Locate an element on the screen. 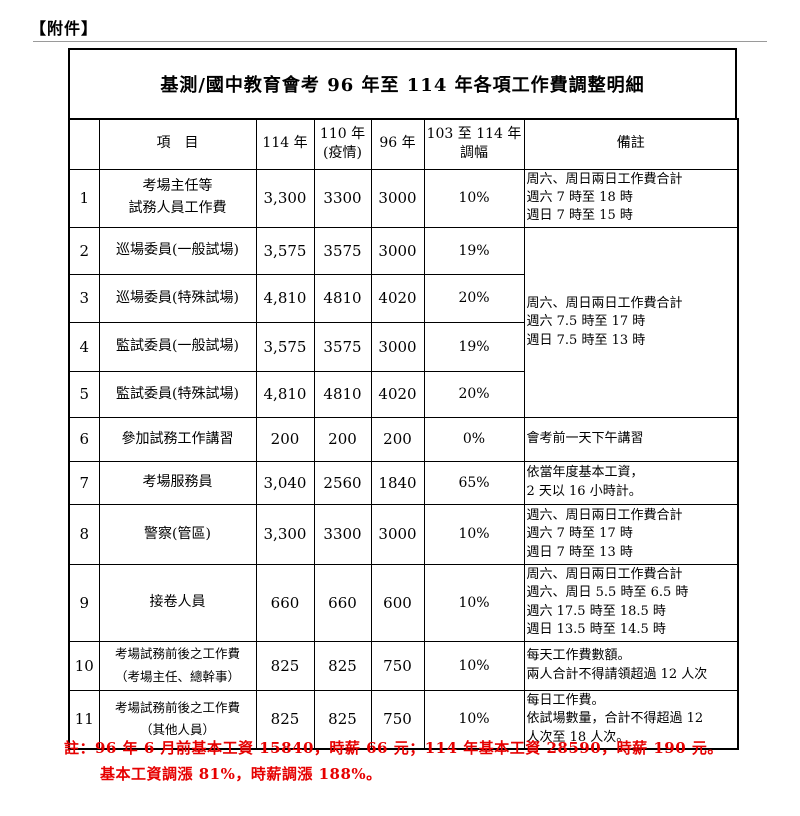 This screenshot has width=800, height=816. table-row: 5 監試委員(特殊試場) 4,810 4810 4020 20% is located at coordinates (403, 394).